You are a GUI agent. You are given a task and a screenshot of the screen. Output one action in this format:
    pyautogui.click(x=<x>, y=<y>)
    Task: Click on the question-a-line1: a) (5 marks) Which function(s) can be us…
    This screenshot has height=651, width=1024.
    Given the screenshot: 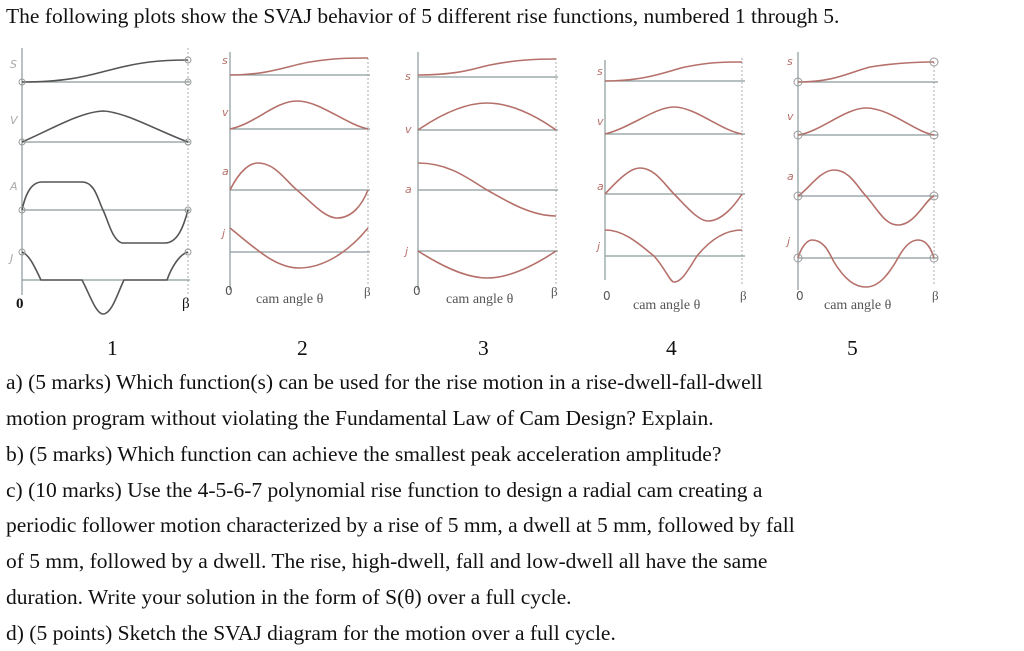 What is the action you would take?
    pyautogui.click(x=384, y=382)
    